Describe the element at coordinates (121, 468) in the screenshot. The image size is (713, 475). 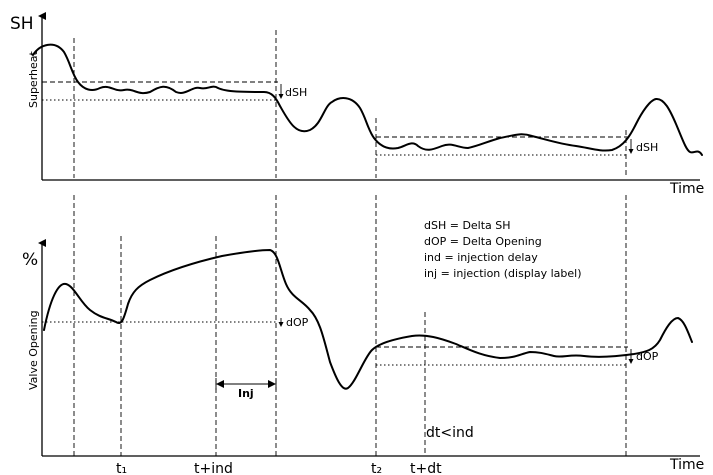
I see `tick-label-t1: t₁` at that location.